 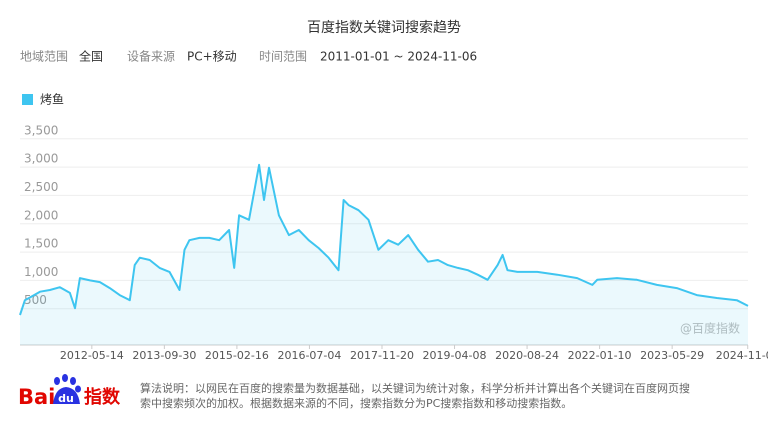 What do you see at coordinates (382, 355) in the screenshot?
I see `x-tick-label: 2017-11-20` at bounding box center [382, 355].